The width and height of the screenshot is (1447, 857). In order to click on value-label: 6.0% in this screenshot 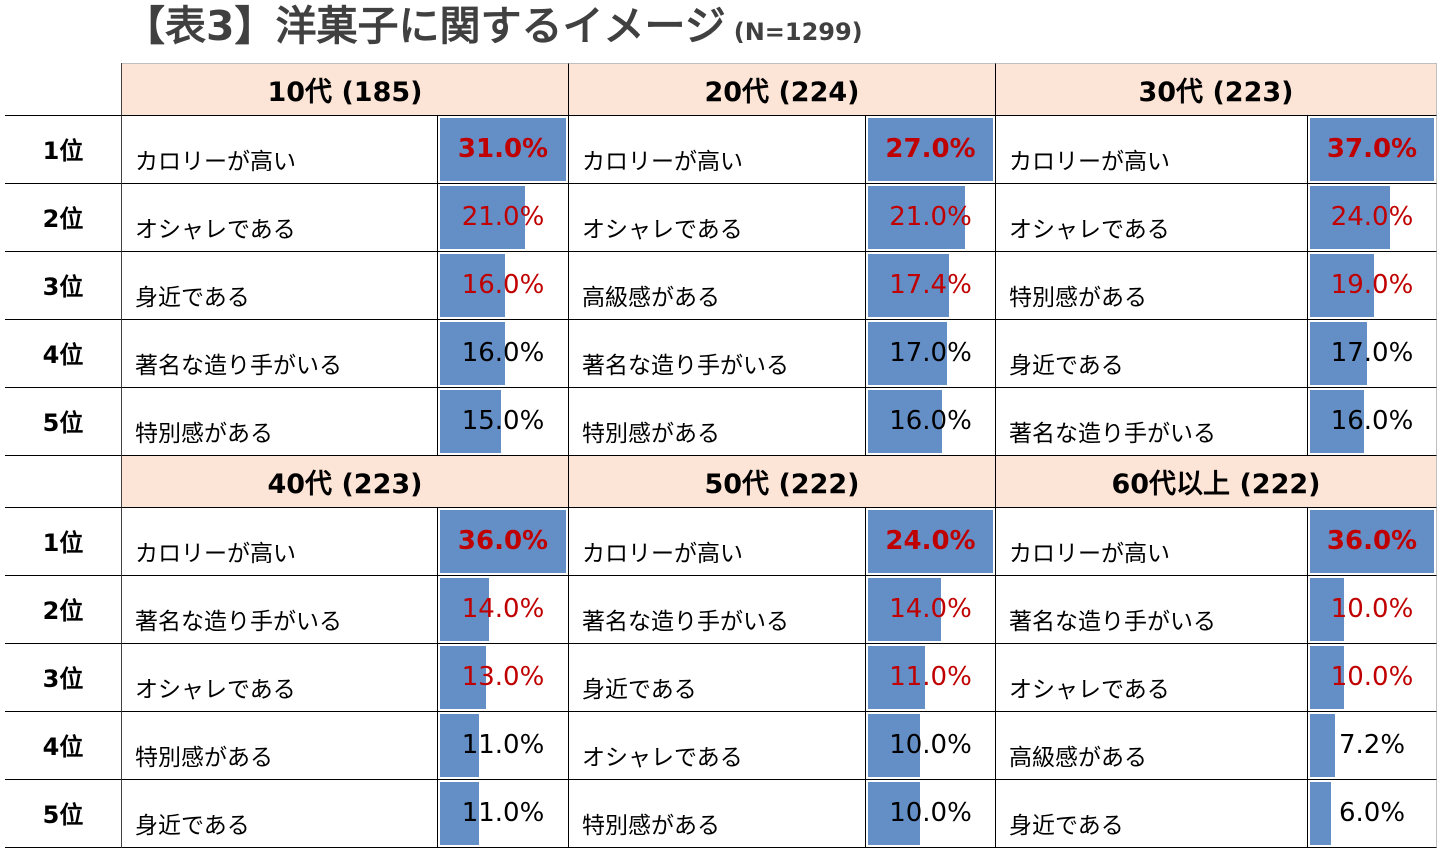, I will do `click(1372, 812)`.